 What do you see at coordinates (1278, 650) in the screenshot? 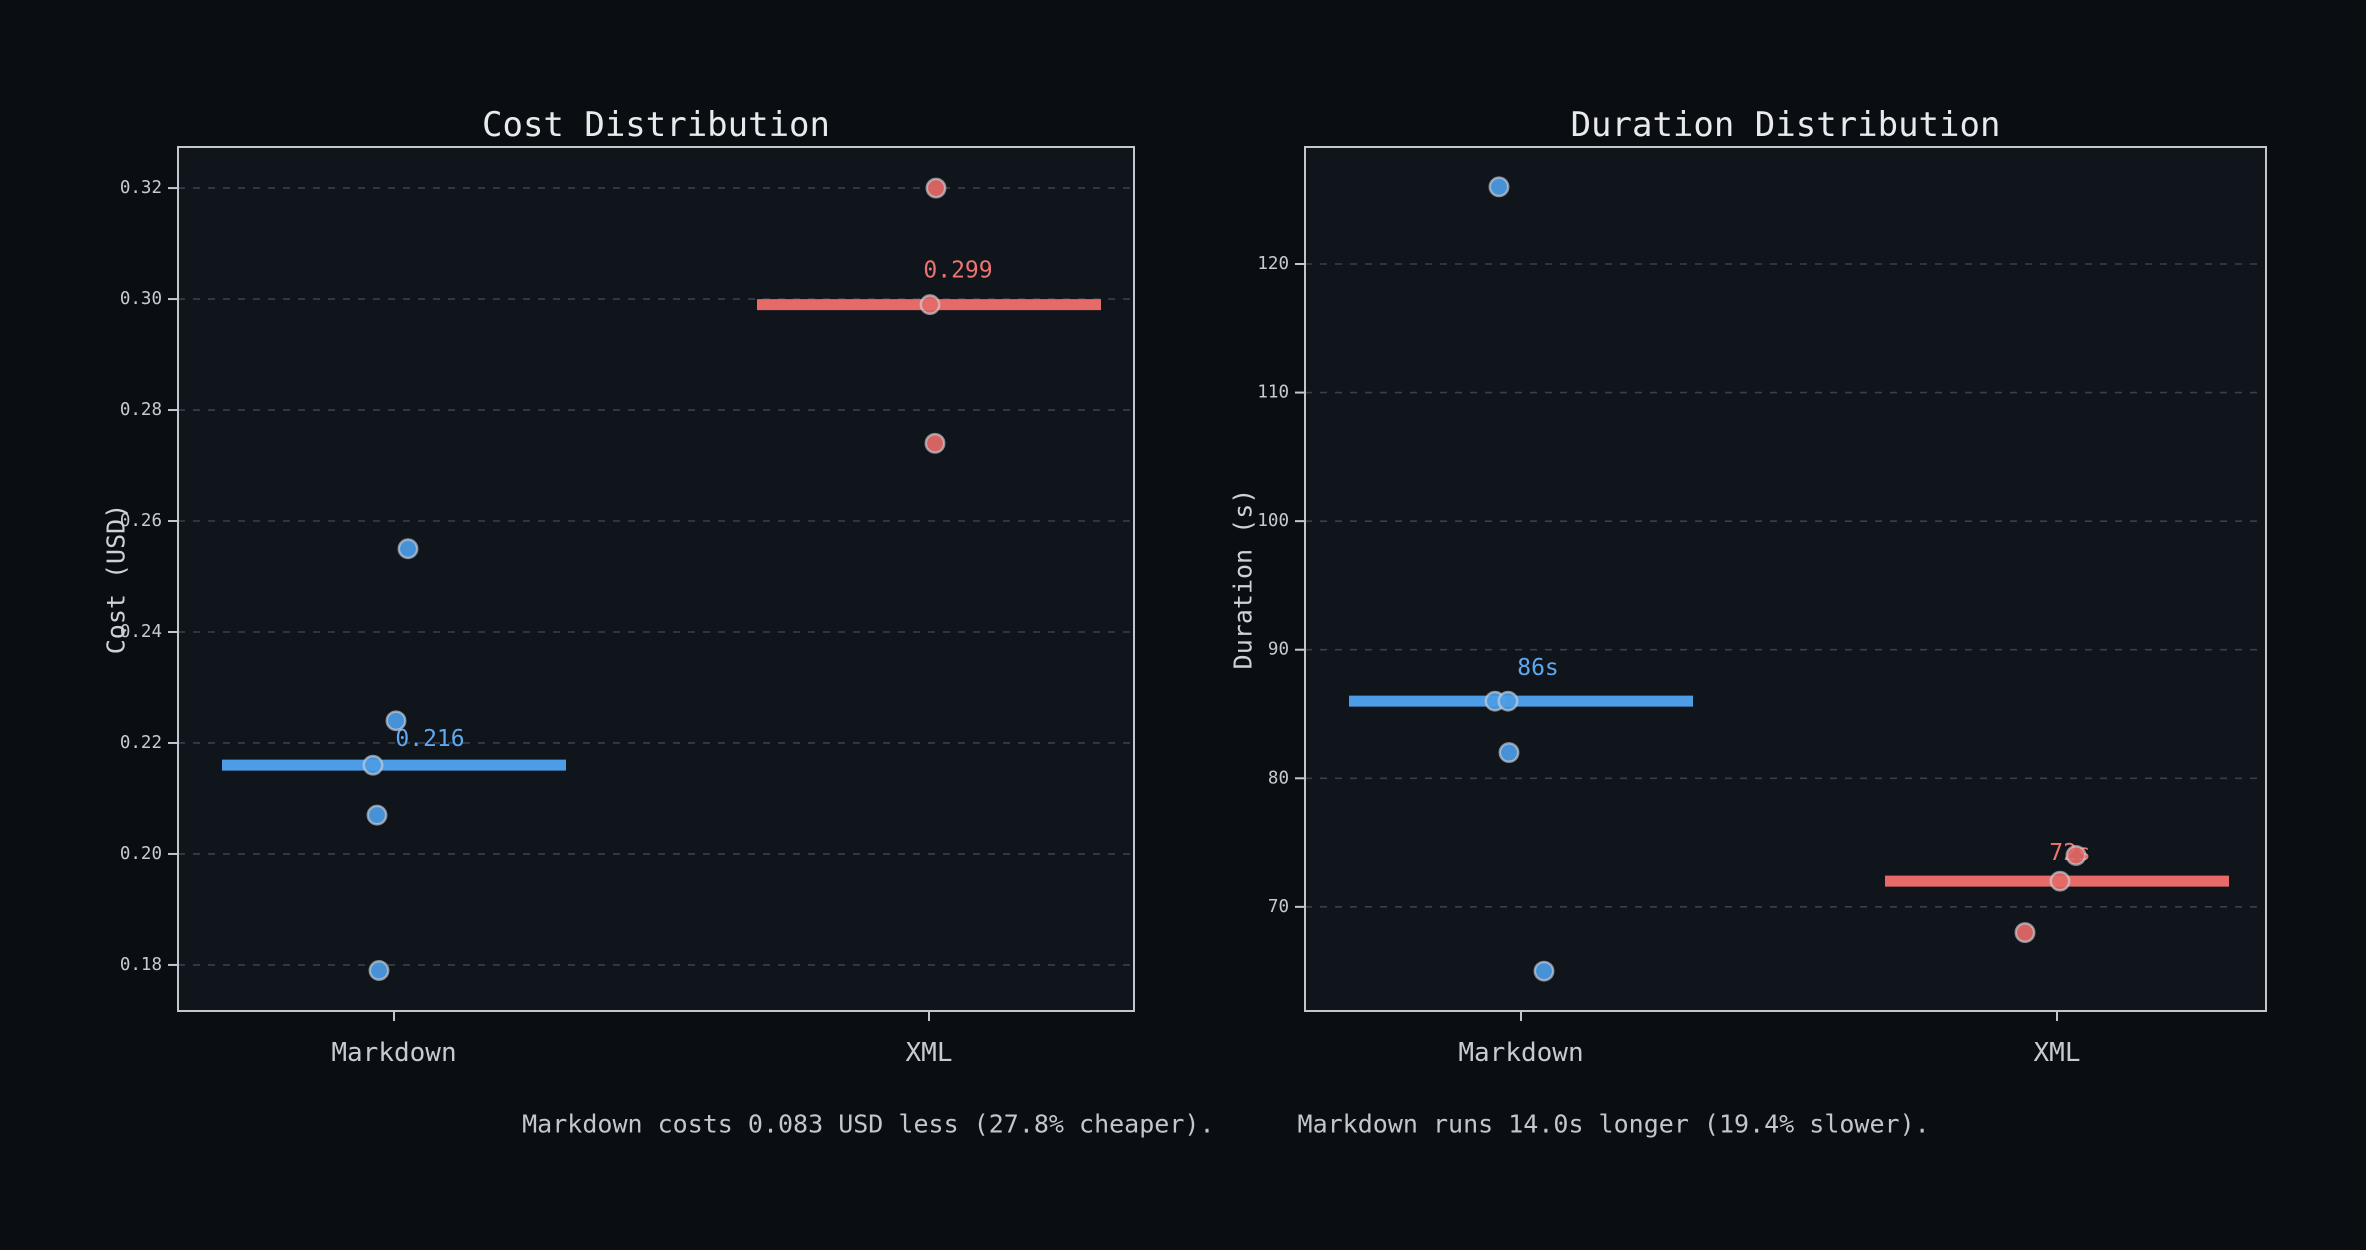
I see `y-tick-label: 90` at bounding box center [1278, 650].